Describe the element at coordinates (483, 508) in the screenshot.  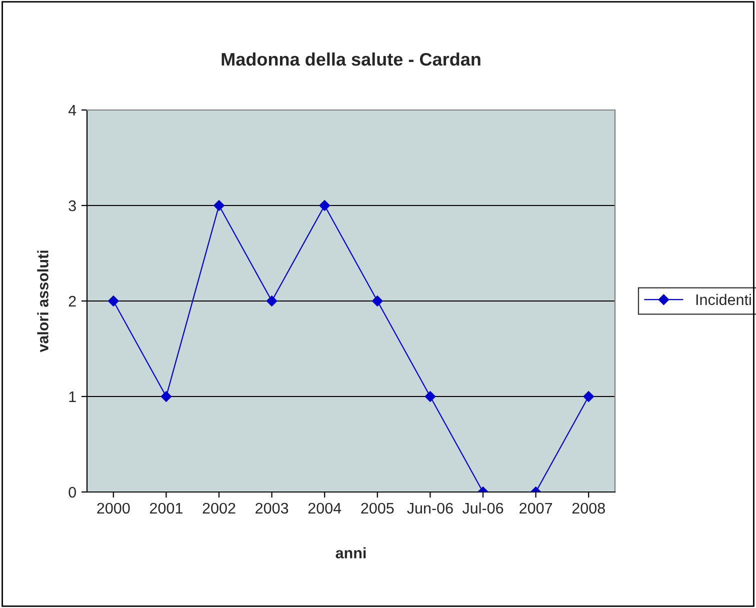
I see `x-tick-label: Jul-06` at that location.